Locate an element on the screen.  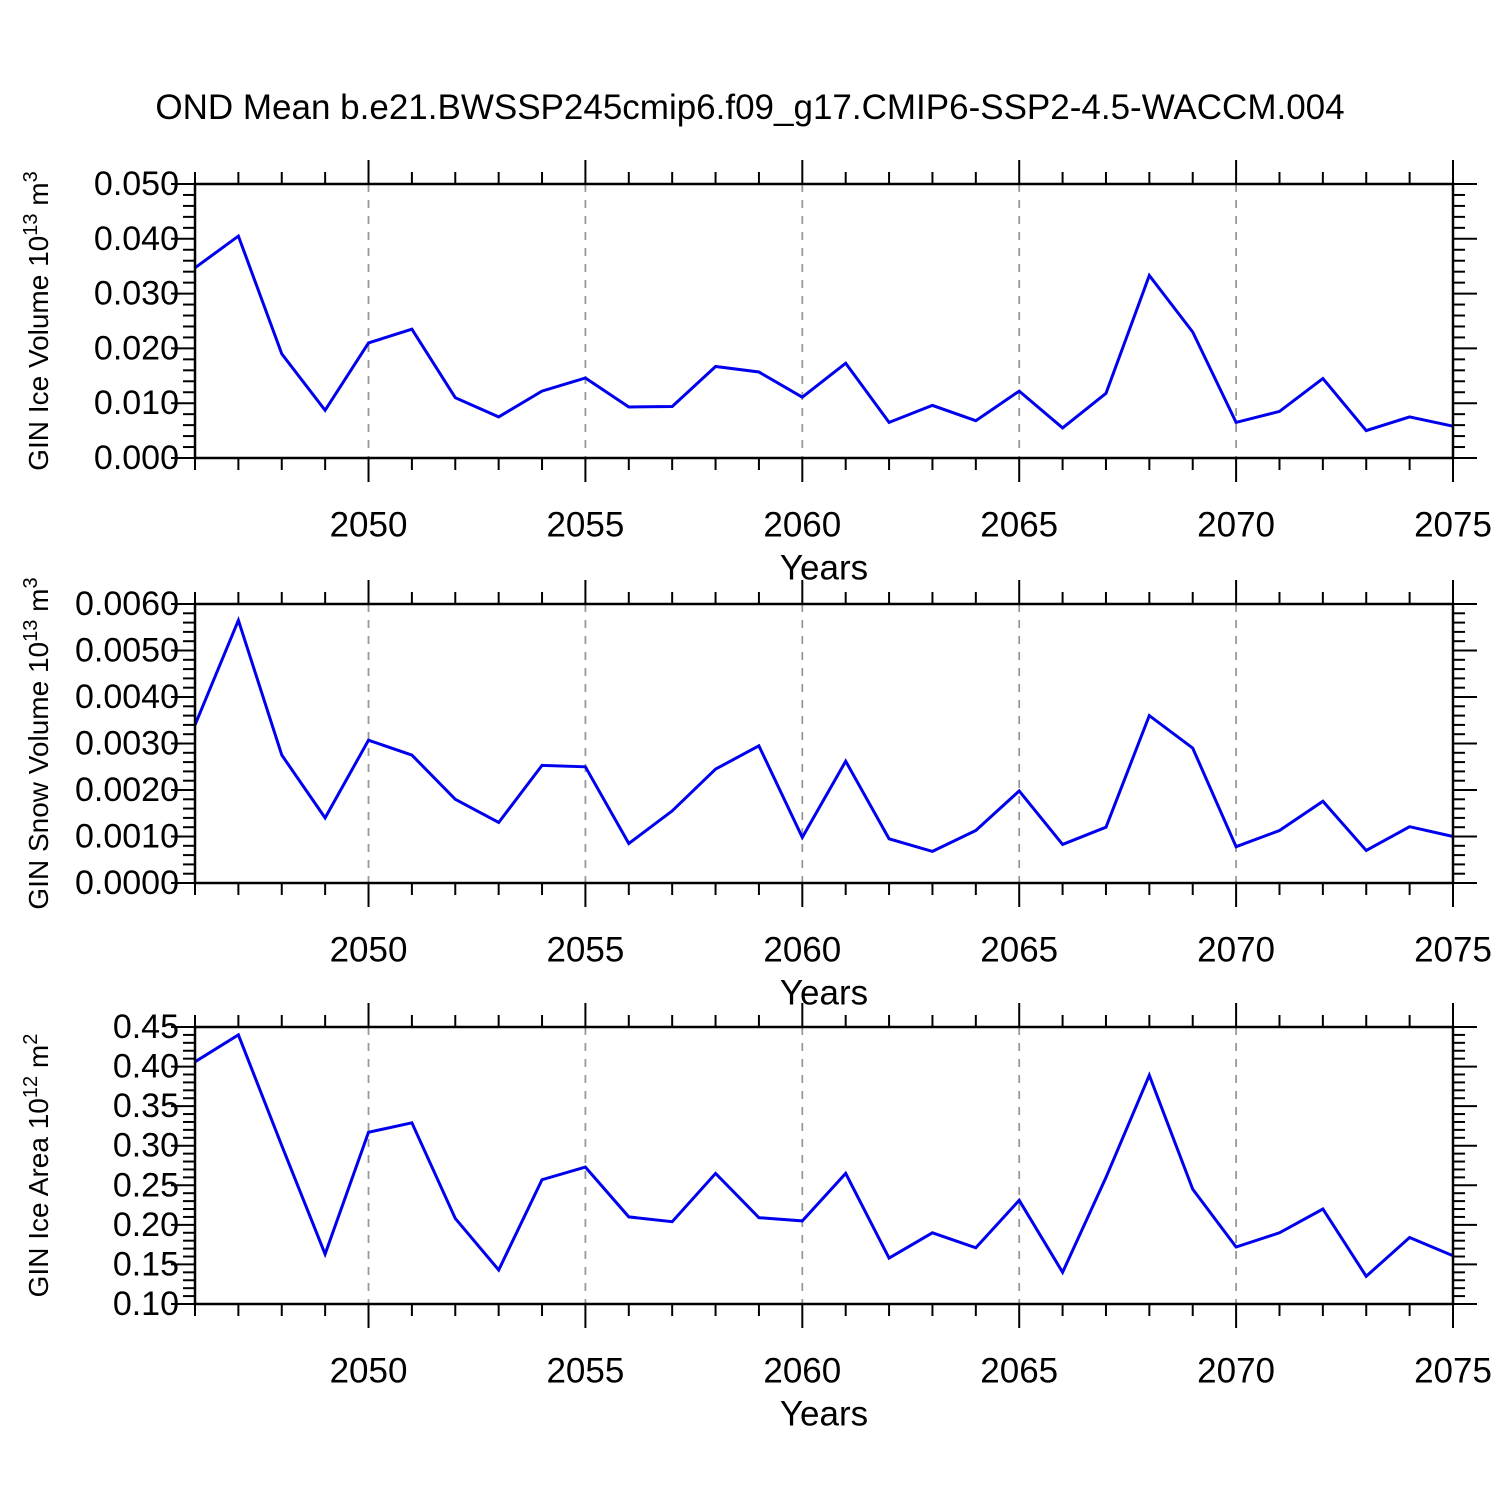
y-tick-label: 0.0030 is located at coordinates (127, 744).